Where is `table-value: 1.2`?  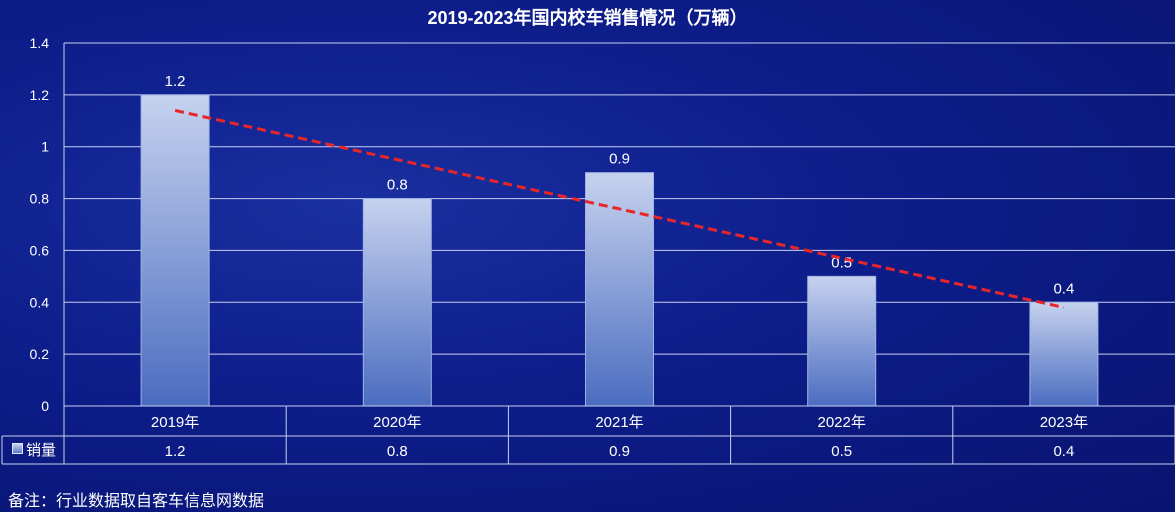
table-value: 1.2 is located at coordinates (175, 451).